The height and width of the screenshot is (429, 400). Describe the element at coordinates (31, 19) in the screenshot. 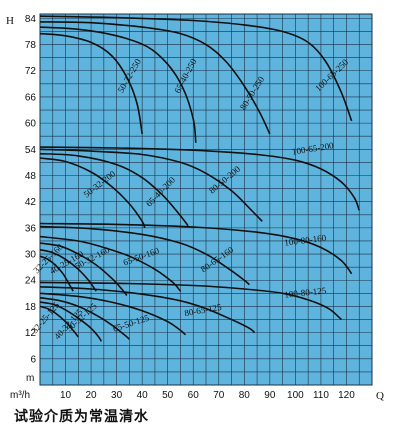

I see `y-tick-label: 84` at that location.